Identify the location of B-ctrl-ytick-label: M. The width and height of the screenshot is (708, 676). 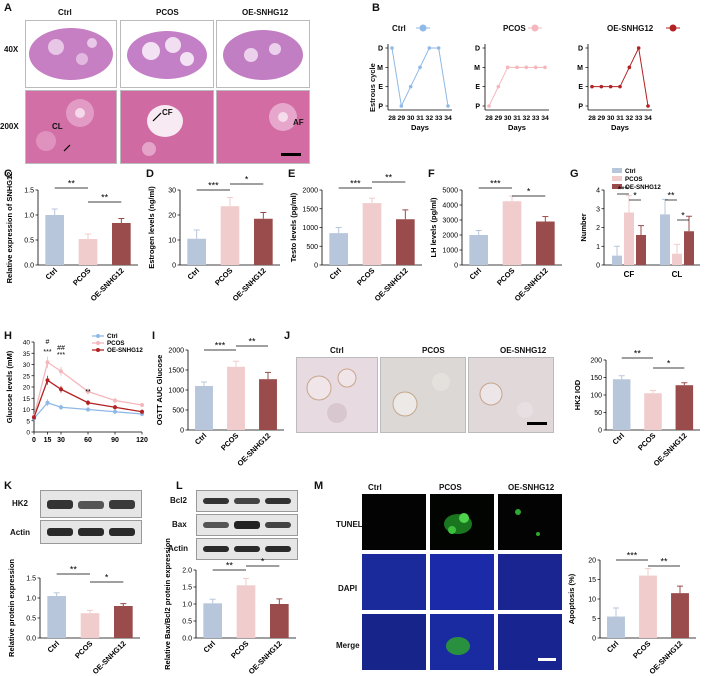
(380, 68).